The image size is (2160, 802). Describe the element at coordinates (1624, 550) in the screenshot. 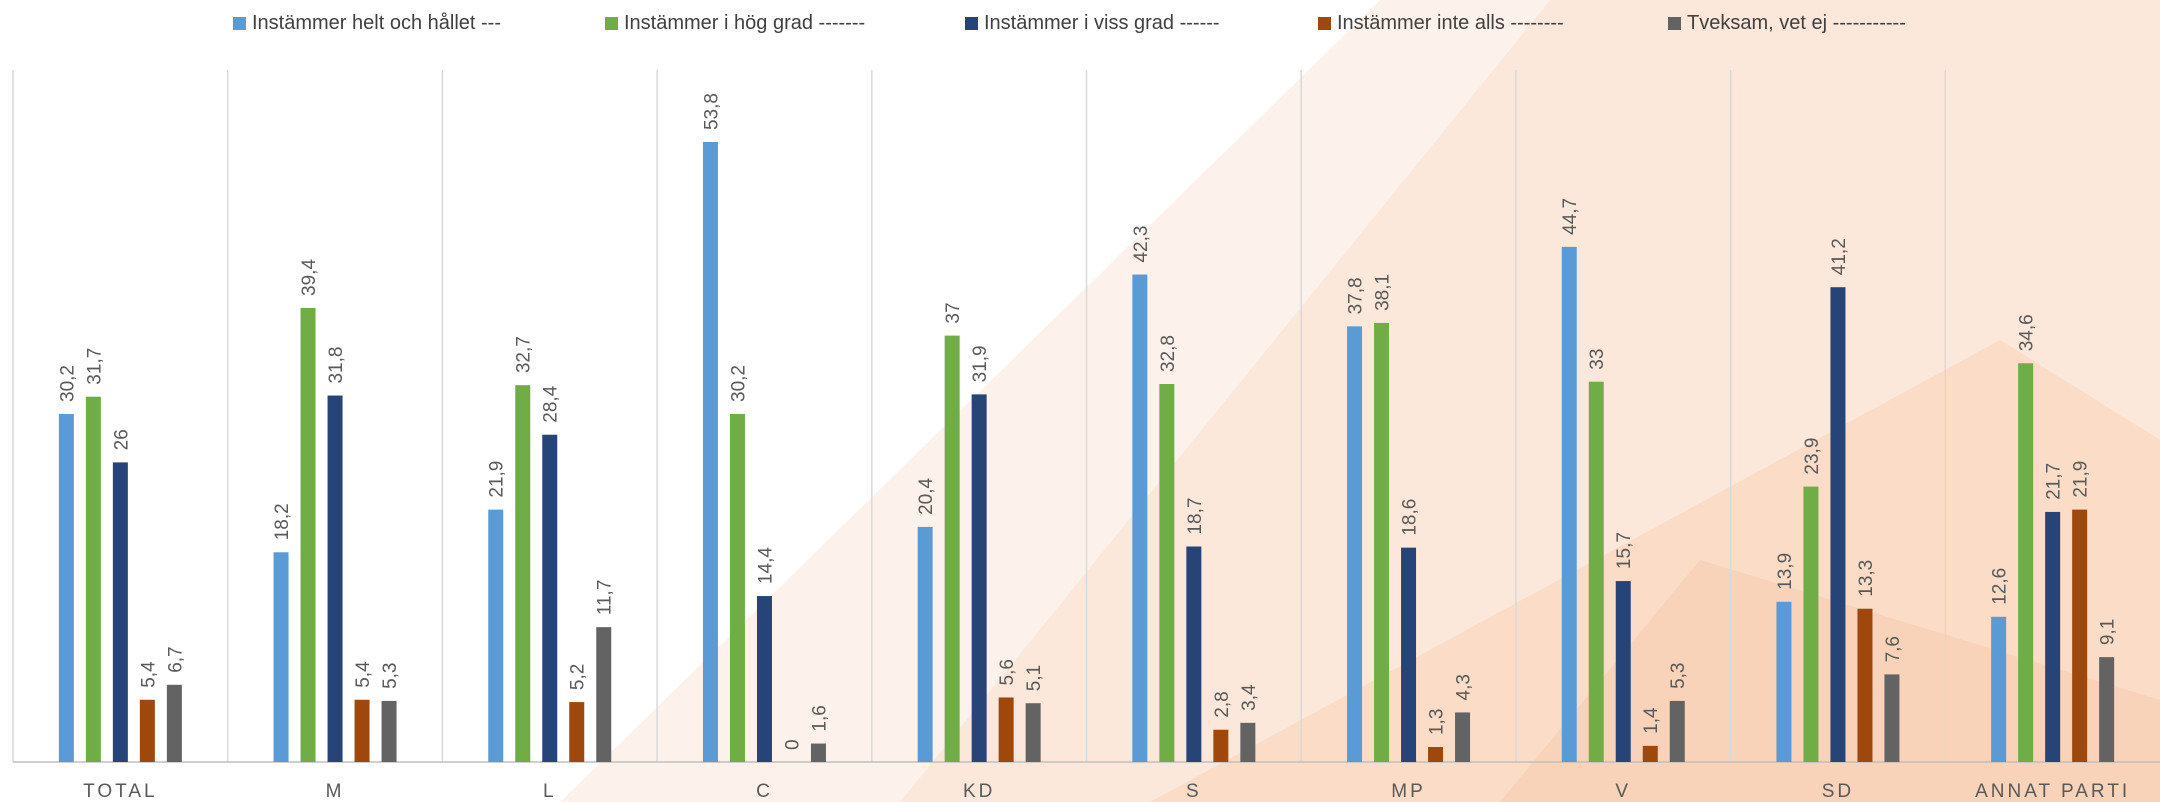

I see `data-label: 15,7` at that location.